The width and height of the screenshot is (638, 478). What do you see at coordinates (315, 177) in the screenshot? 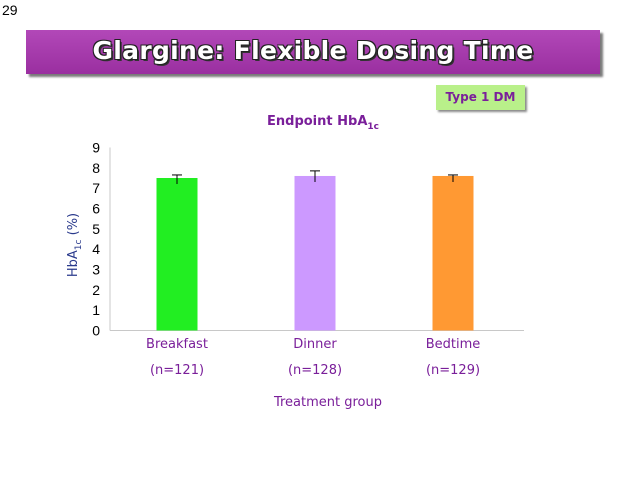
I see `chart-error-bars` at bounding box center [315, 177].